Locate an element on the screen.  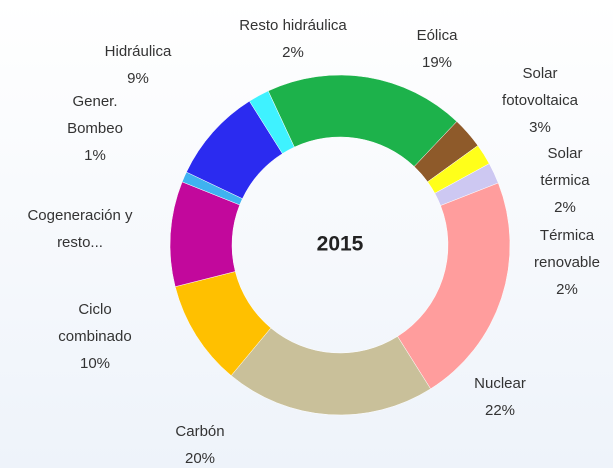
slice-label: Nuclear 22% is located at coordinates (500, 397).